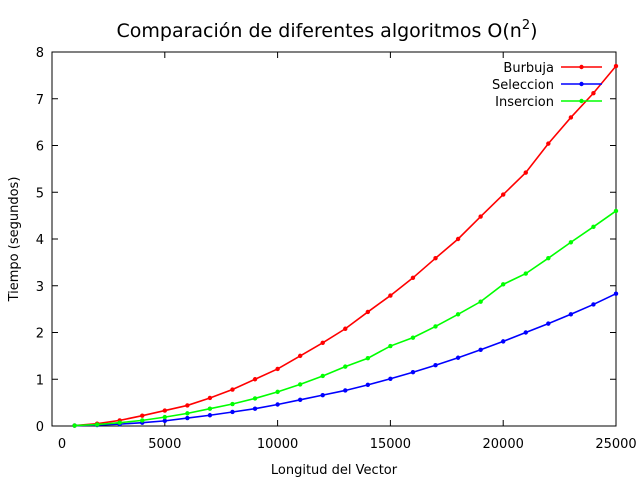 This screenshot has width=640, height=480. I want to click on y-tick-label: 0, so click(40, 427).